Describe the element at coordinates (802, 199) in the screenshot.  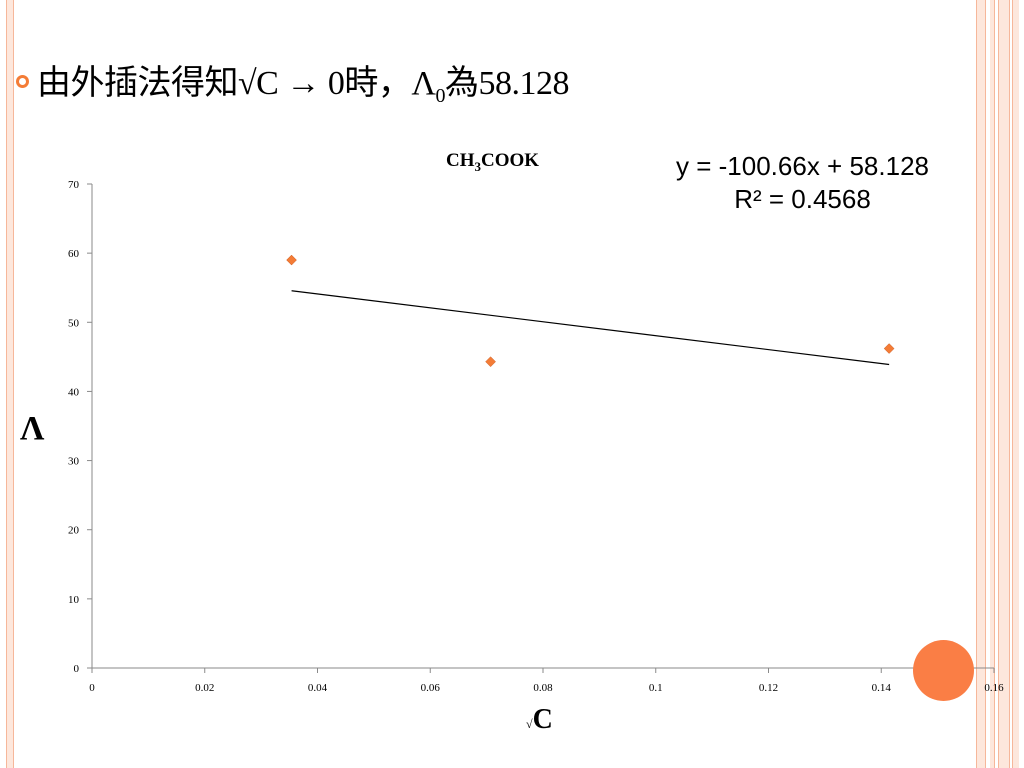
I see `r-squared-text: R² = 0.4568` at that location.